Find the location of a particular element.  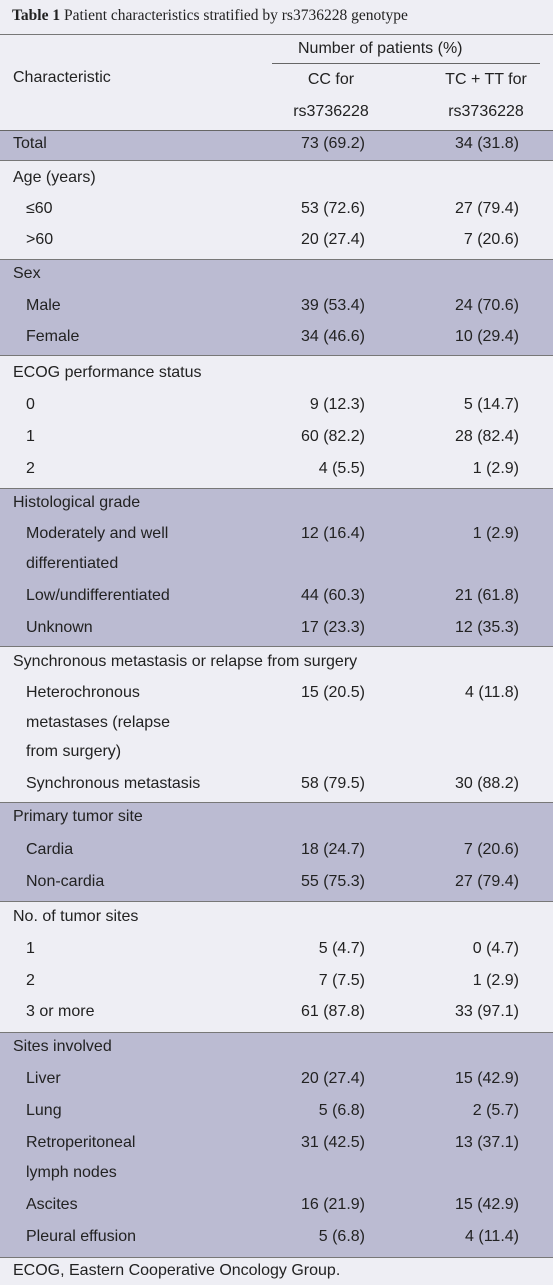

row-label: 0 is located at coordinates (30, 404).